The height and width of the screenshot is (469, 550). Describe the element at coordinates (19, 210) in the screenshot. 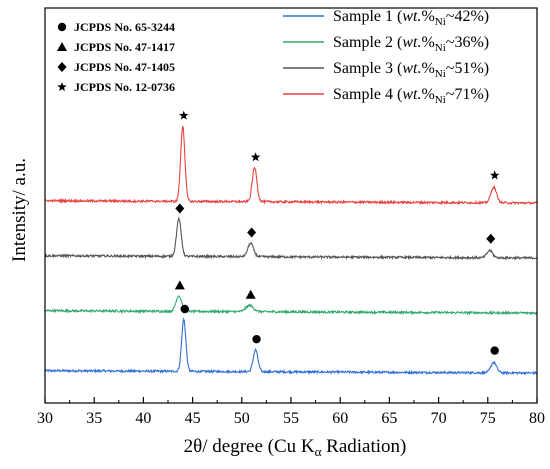

I see `y-axis-label: Intensity/ a.u.` at that location.